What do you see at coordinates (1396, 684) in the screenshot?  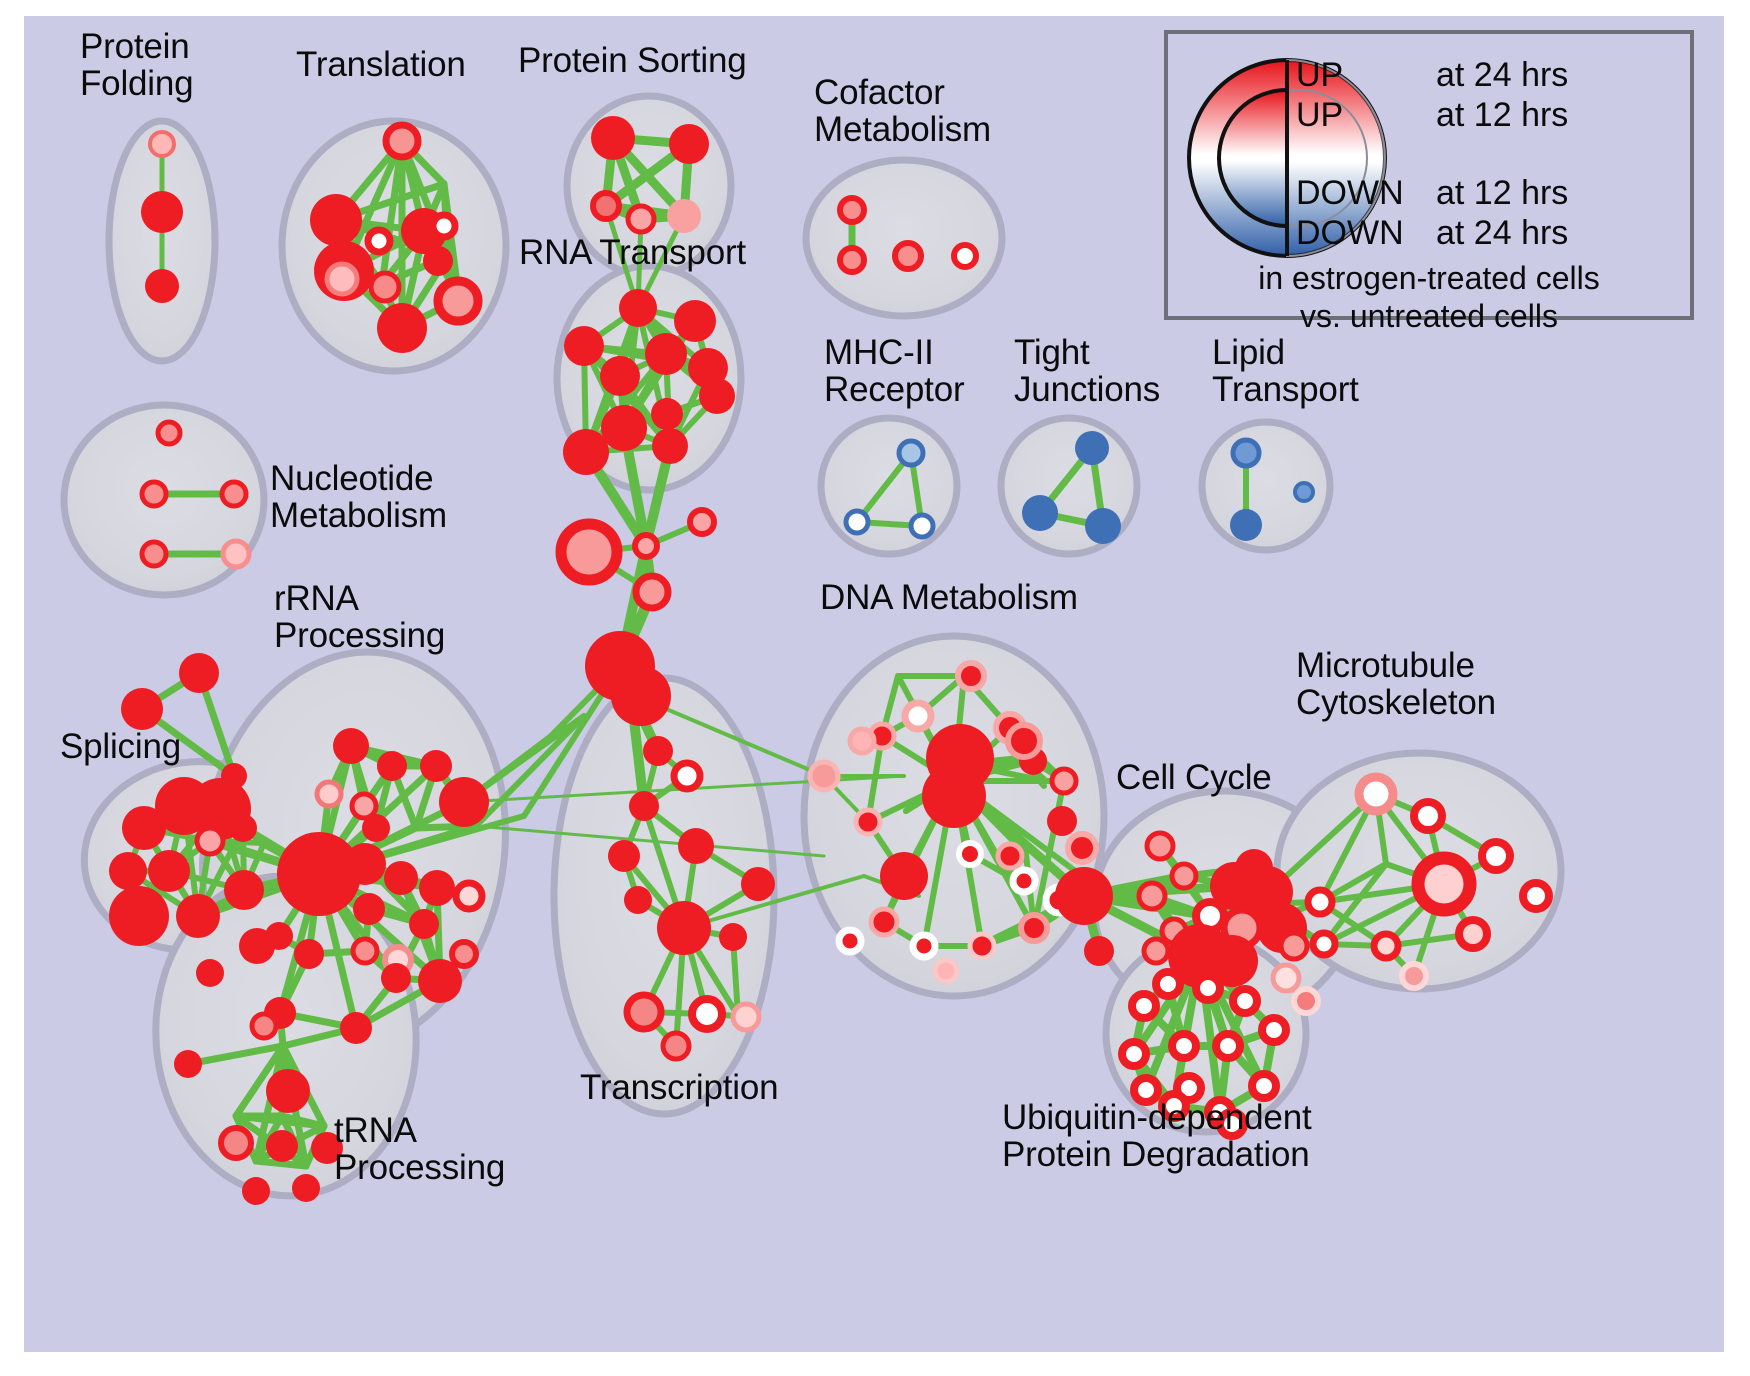 I see `cluster-label-microtubule-cytoskeleton: Microtubule Cytoskeleton` at bounding box center [1396, 684].